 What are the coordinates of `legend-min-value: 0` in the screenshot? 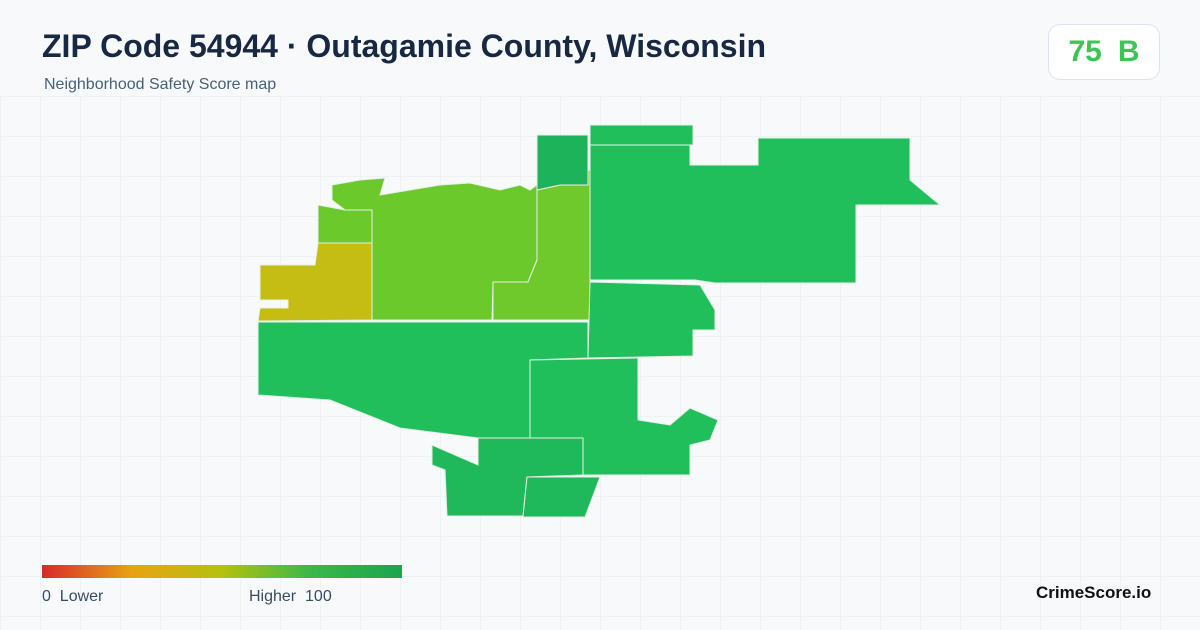 It's located at (46, 596).